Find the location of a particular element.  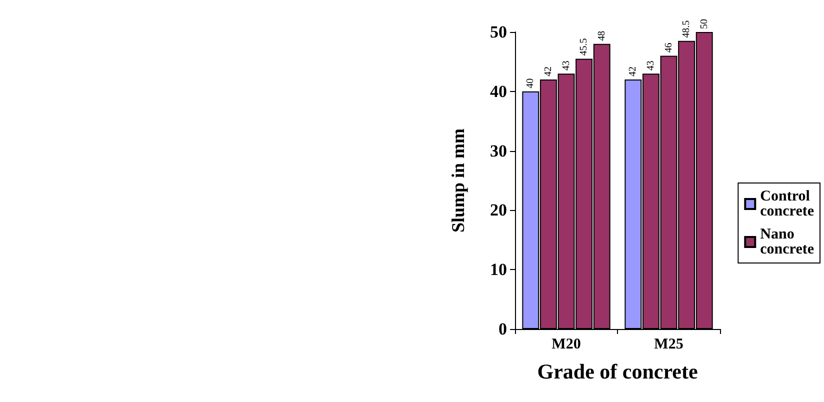

x-tick-label: M20 is located at coordinates (566, 344).